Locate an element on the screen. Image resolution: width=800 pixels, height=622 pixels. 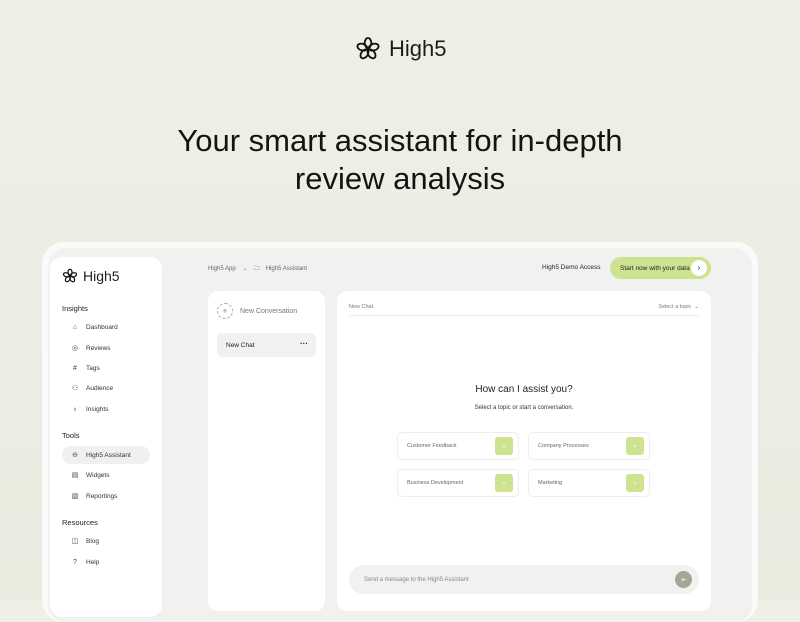
topic-label: Customer Feedback is located at coordinates (432, 446).